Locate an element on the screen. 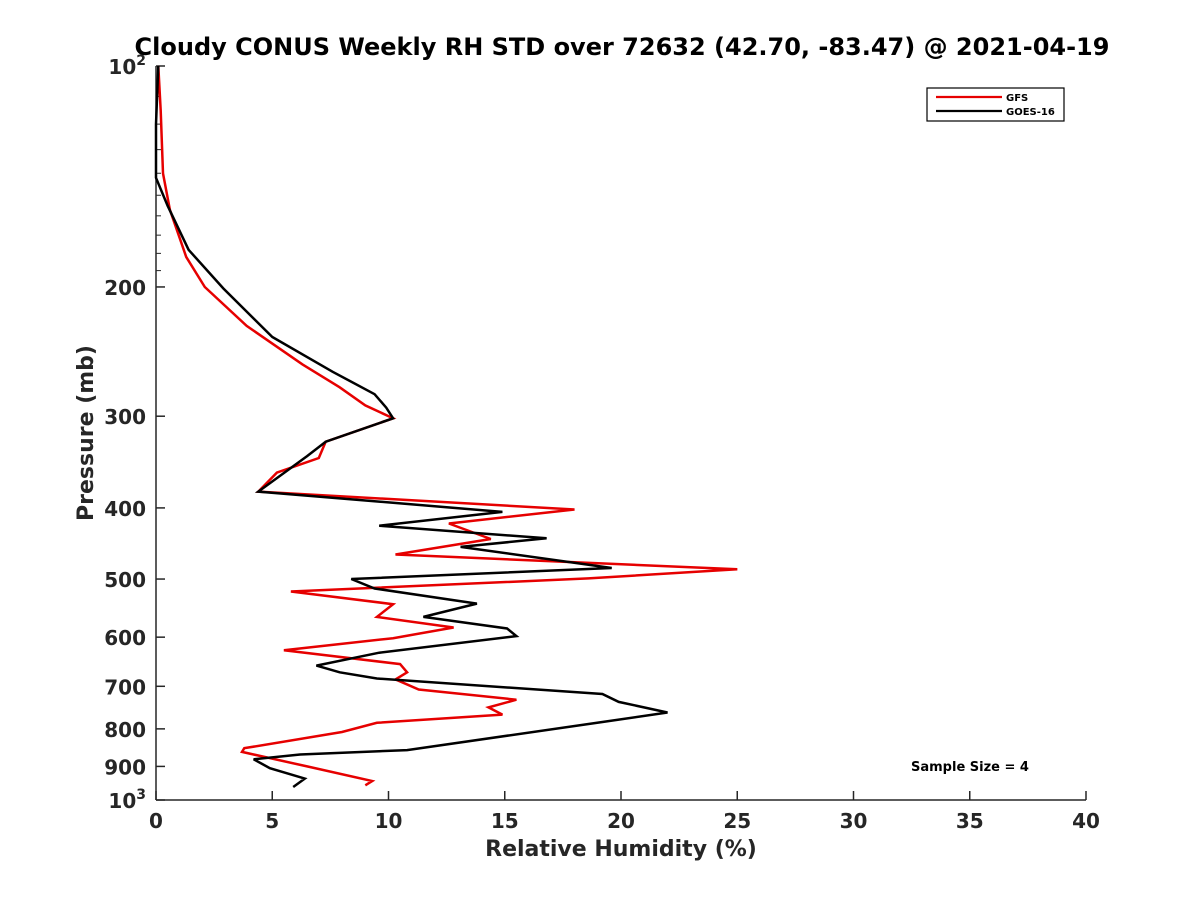  y-tick-label: 700 is located at coordinates (125, 687).